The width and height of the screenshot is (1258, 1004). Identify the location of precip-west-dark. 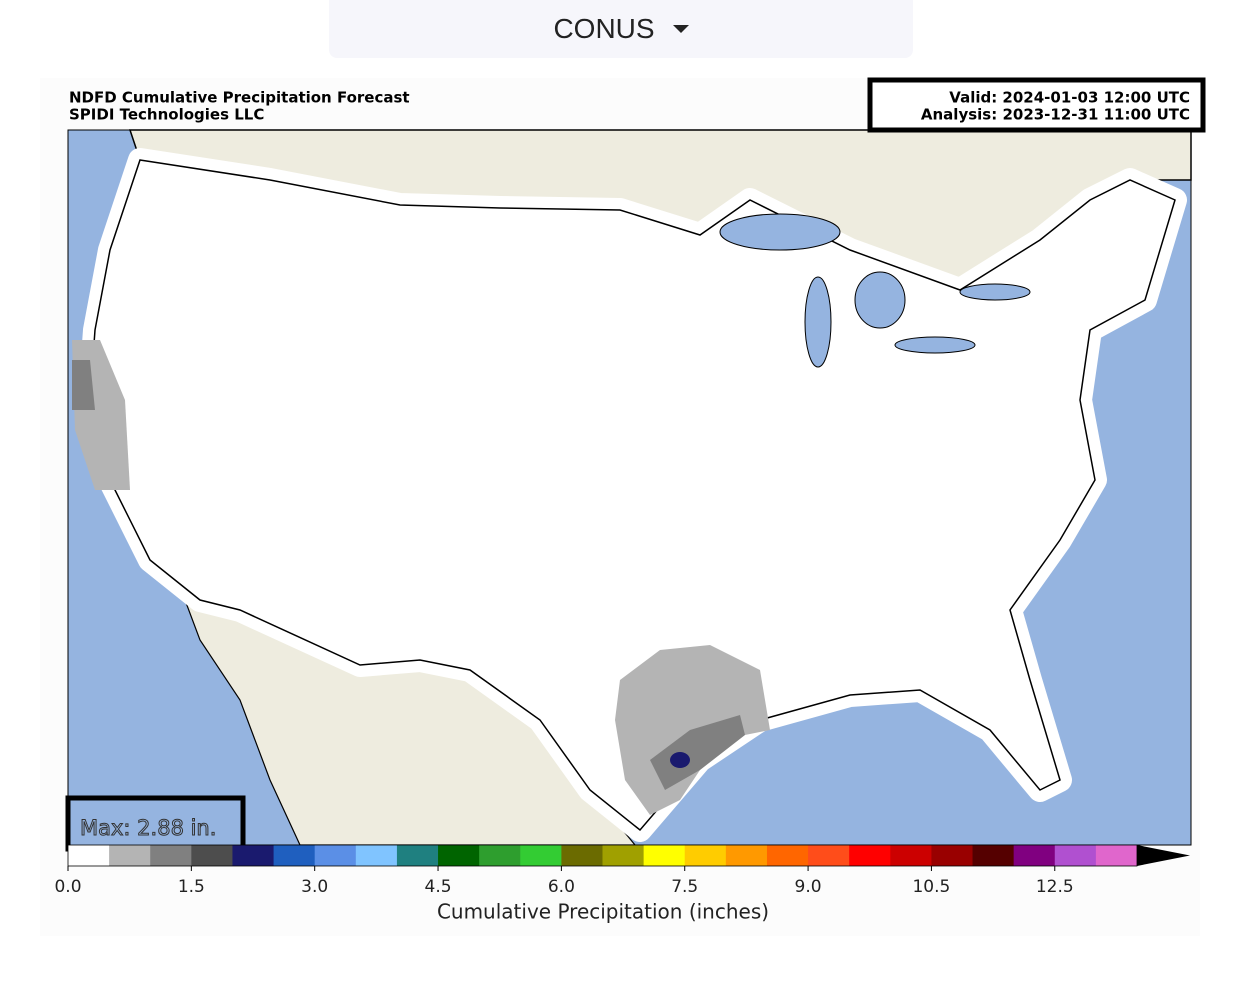
(83, 385).